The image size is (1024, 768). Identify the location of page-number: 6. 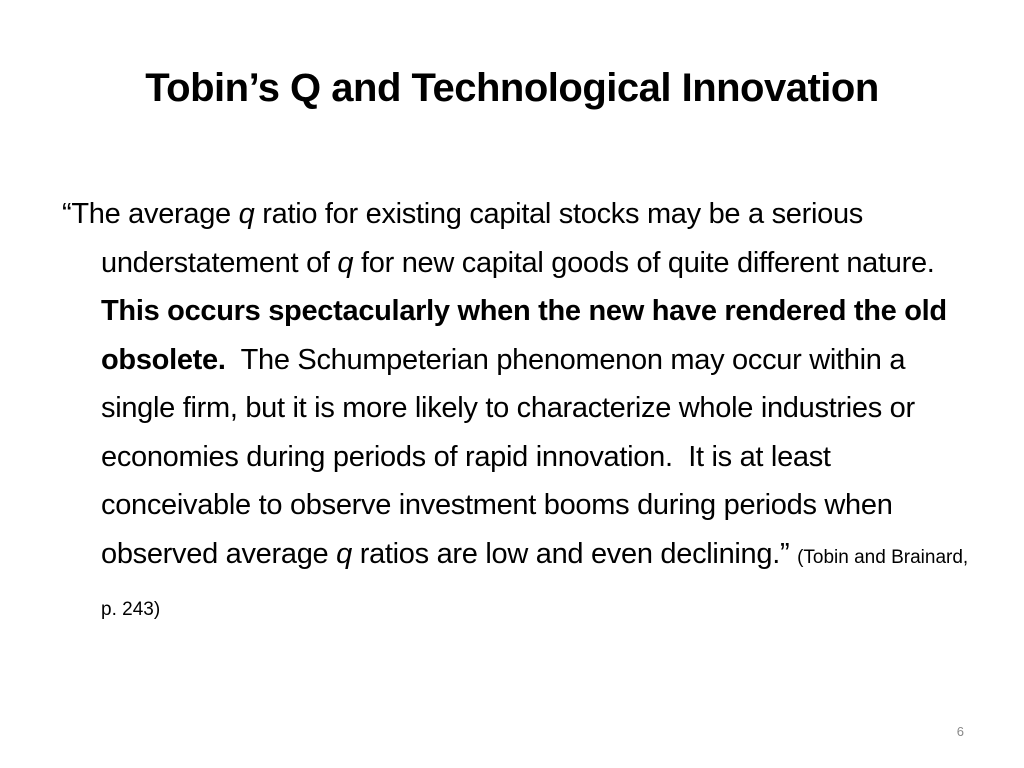
(960, 731).